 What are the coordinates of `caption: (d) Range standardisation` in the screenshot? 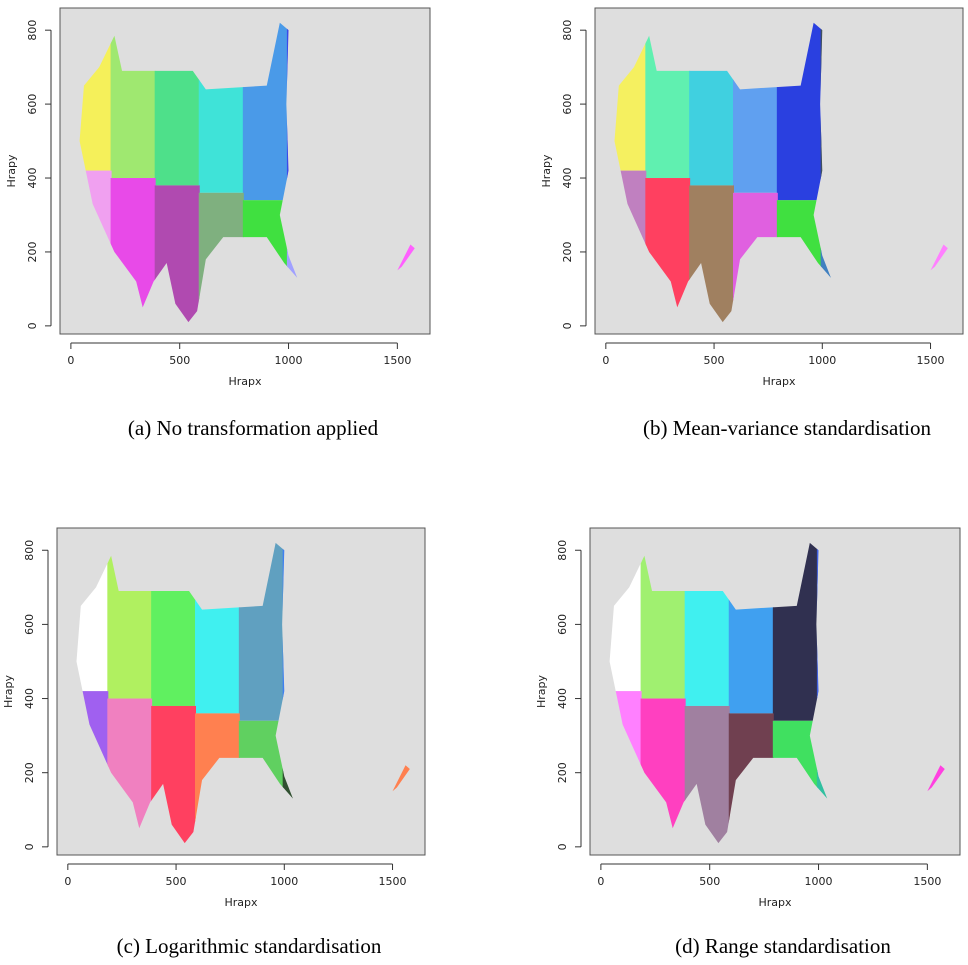 It's located at (783, 946).